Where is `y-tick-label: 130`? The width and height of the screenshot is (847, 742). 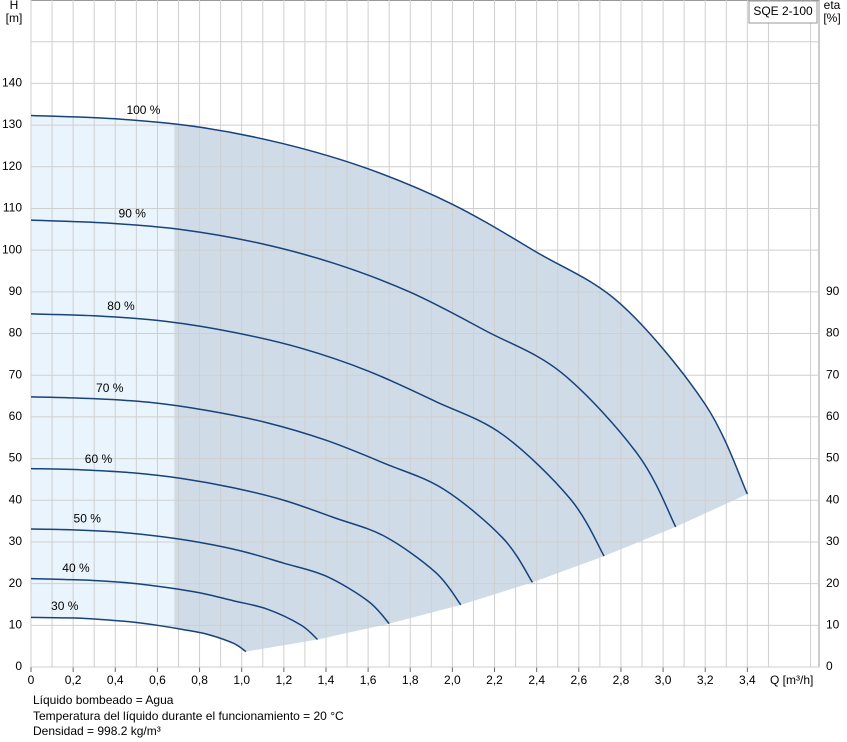
y-tick-label: 130 is located at coordinates (12, 124).